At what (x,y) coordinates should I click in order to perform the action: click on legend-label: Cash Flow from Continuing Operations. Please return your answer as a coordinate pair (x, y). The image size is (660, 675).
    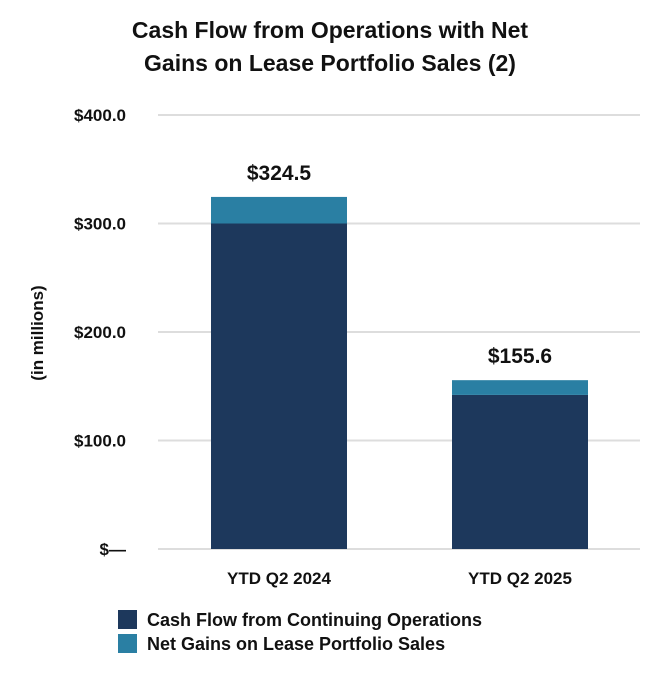
    Looking at the image, I should click on (314, 620).